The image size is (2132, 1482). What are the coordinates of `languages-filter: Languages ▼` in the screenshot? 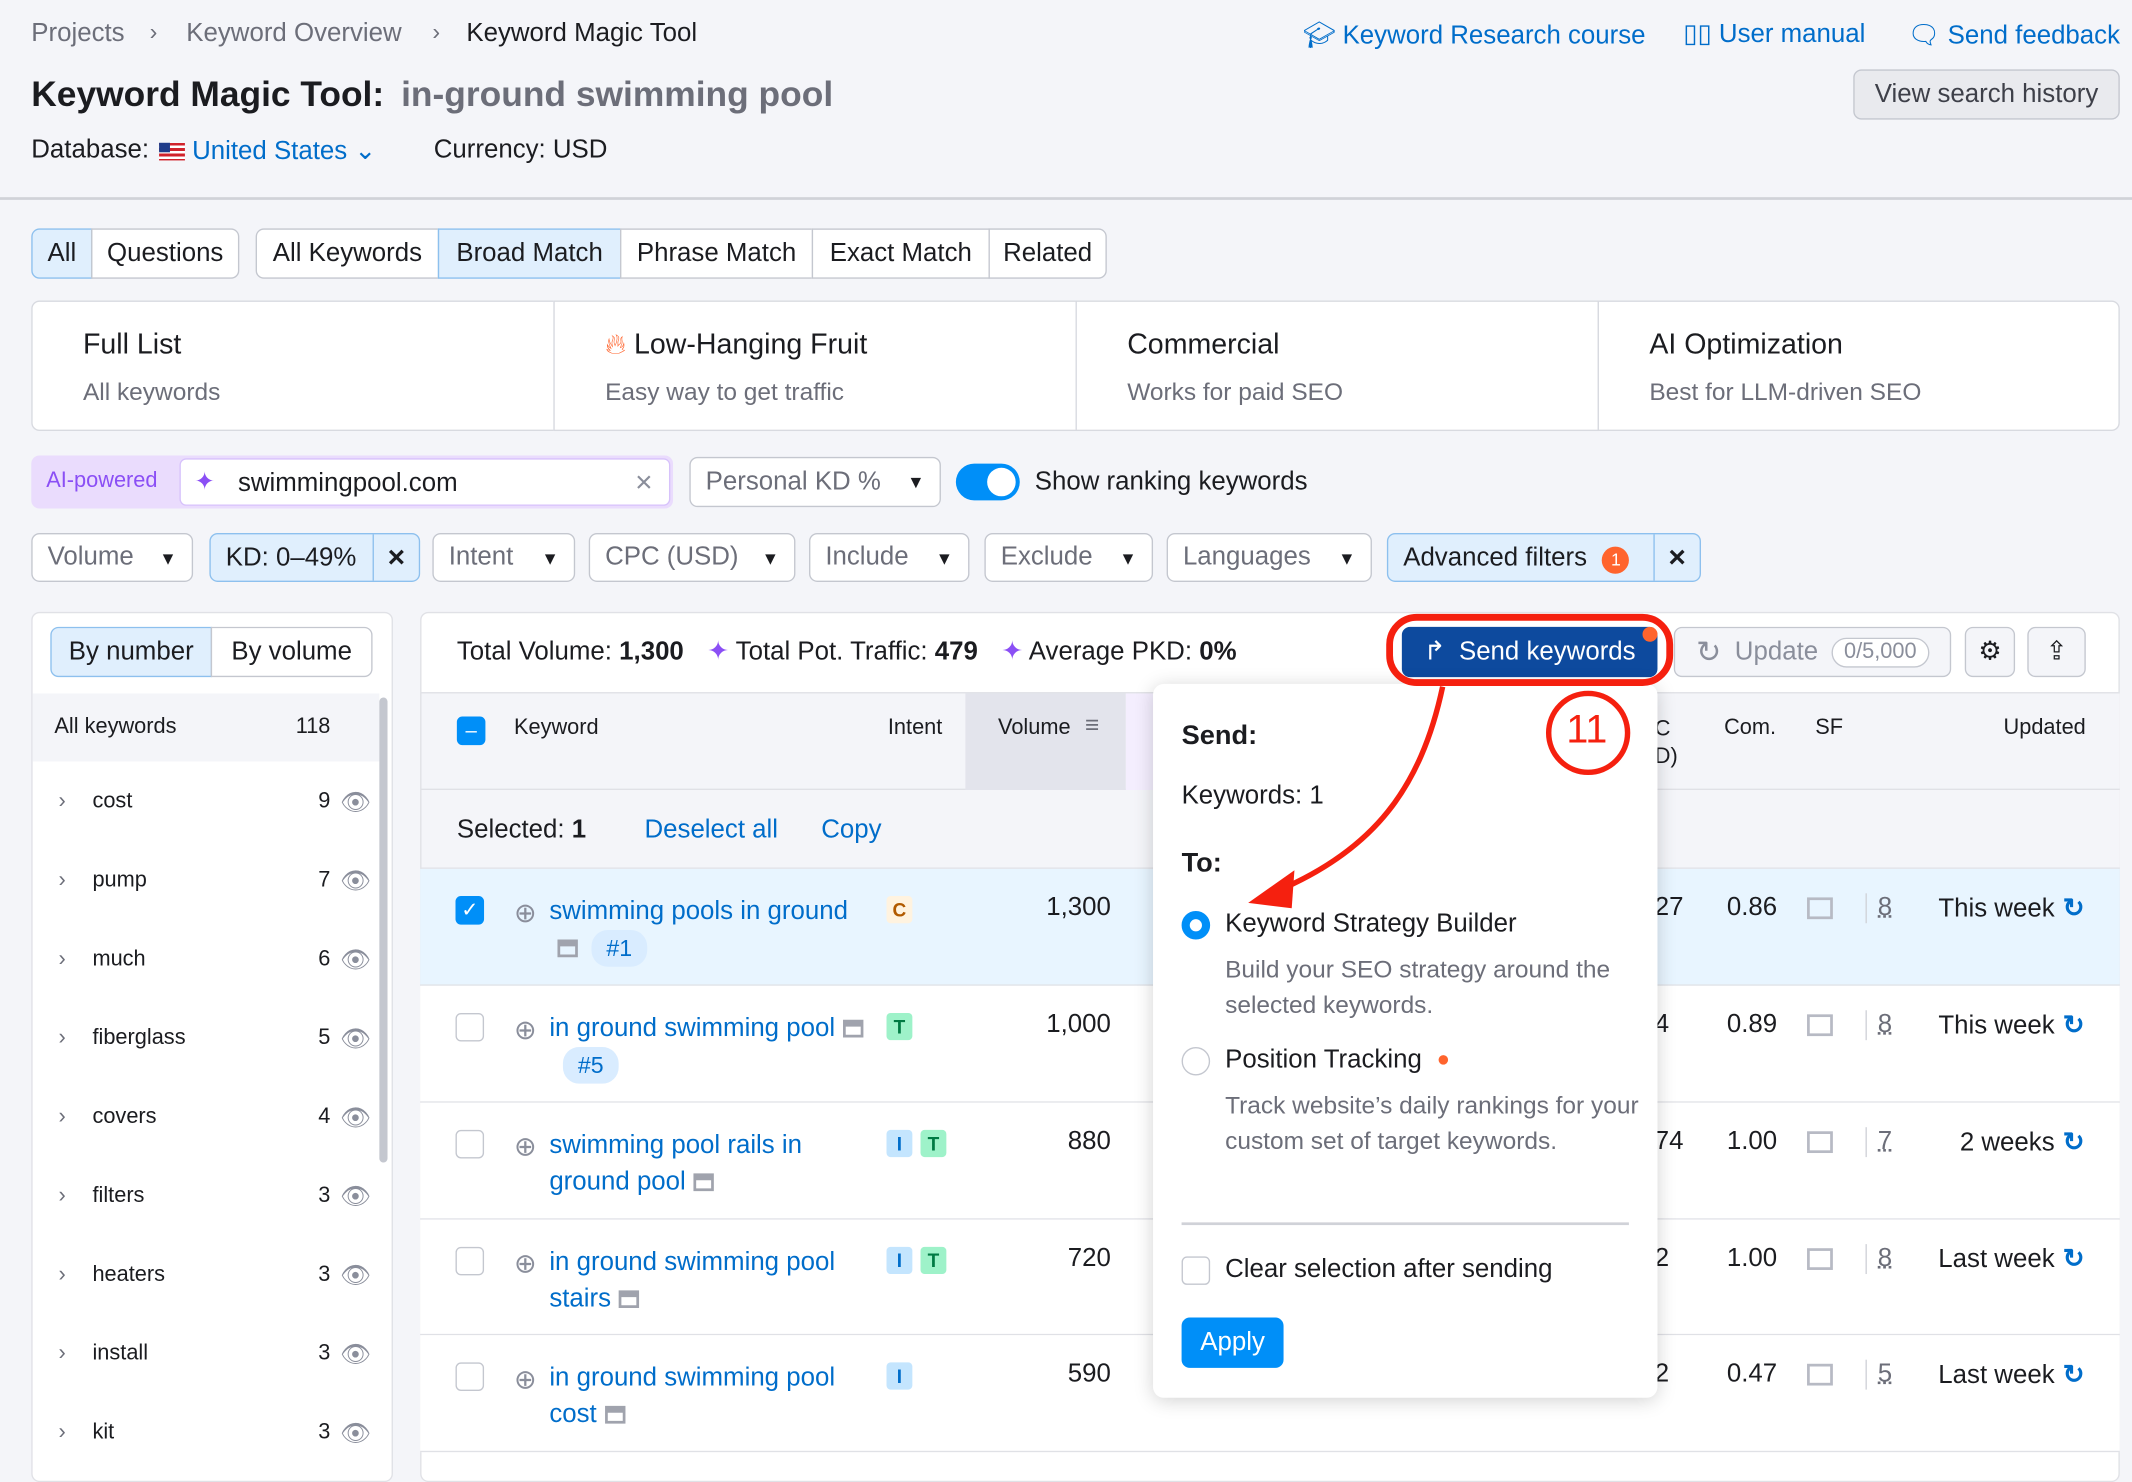 It's located at (1269, 557).